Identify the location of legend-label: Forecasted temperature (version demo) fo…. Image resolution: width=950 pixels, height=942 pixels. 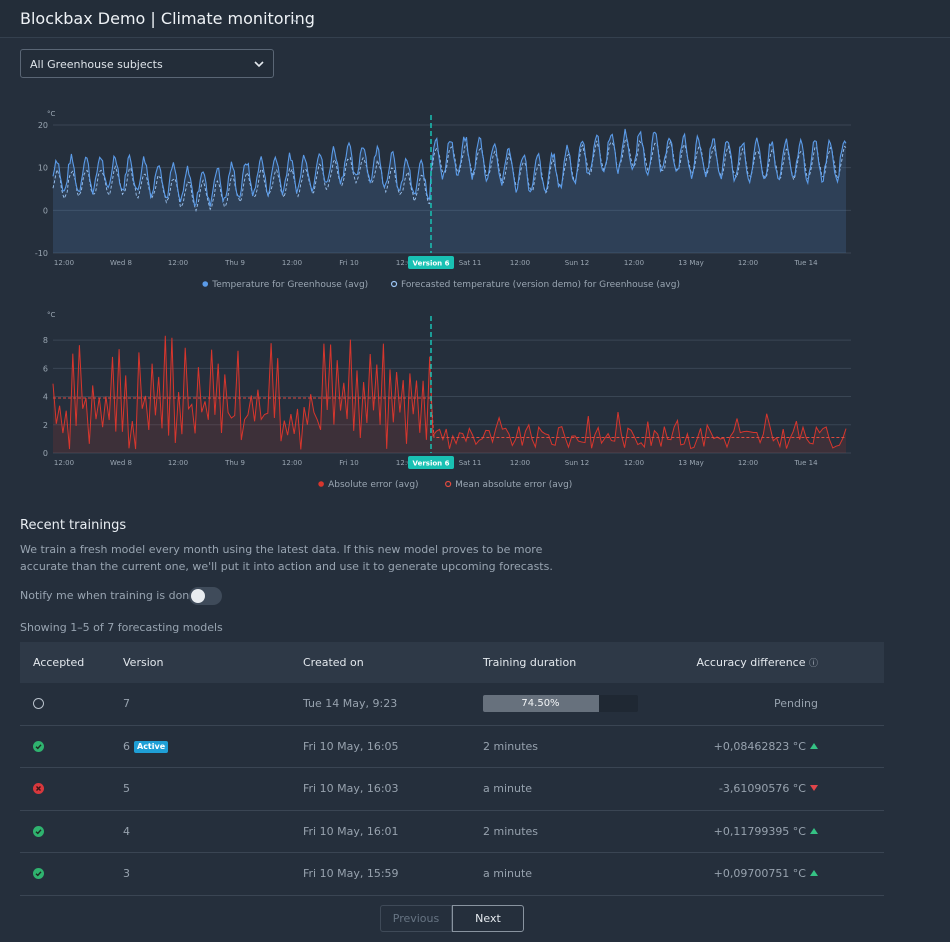
(540, 285).